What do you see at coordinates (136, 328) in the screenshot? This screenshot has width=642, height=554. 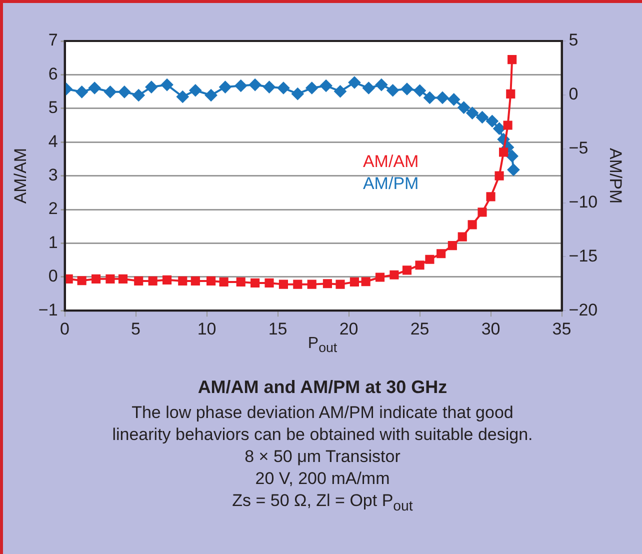 I see `x-tick-label: 5` at bounding box center [136, 328].